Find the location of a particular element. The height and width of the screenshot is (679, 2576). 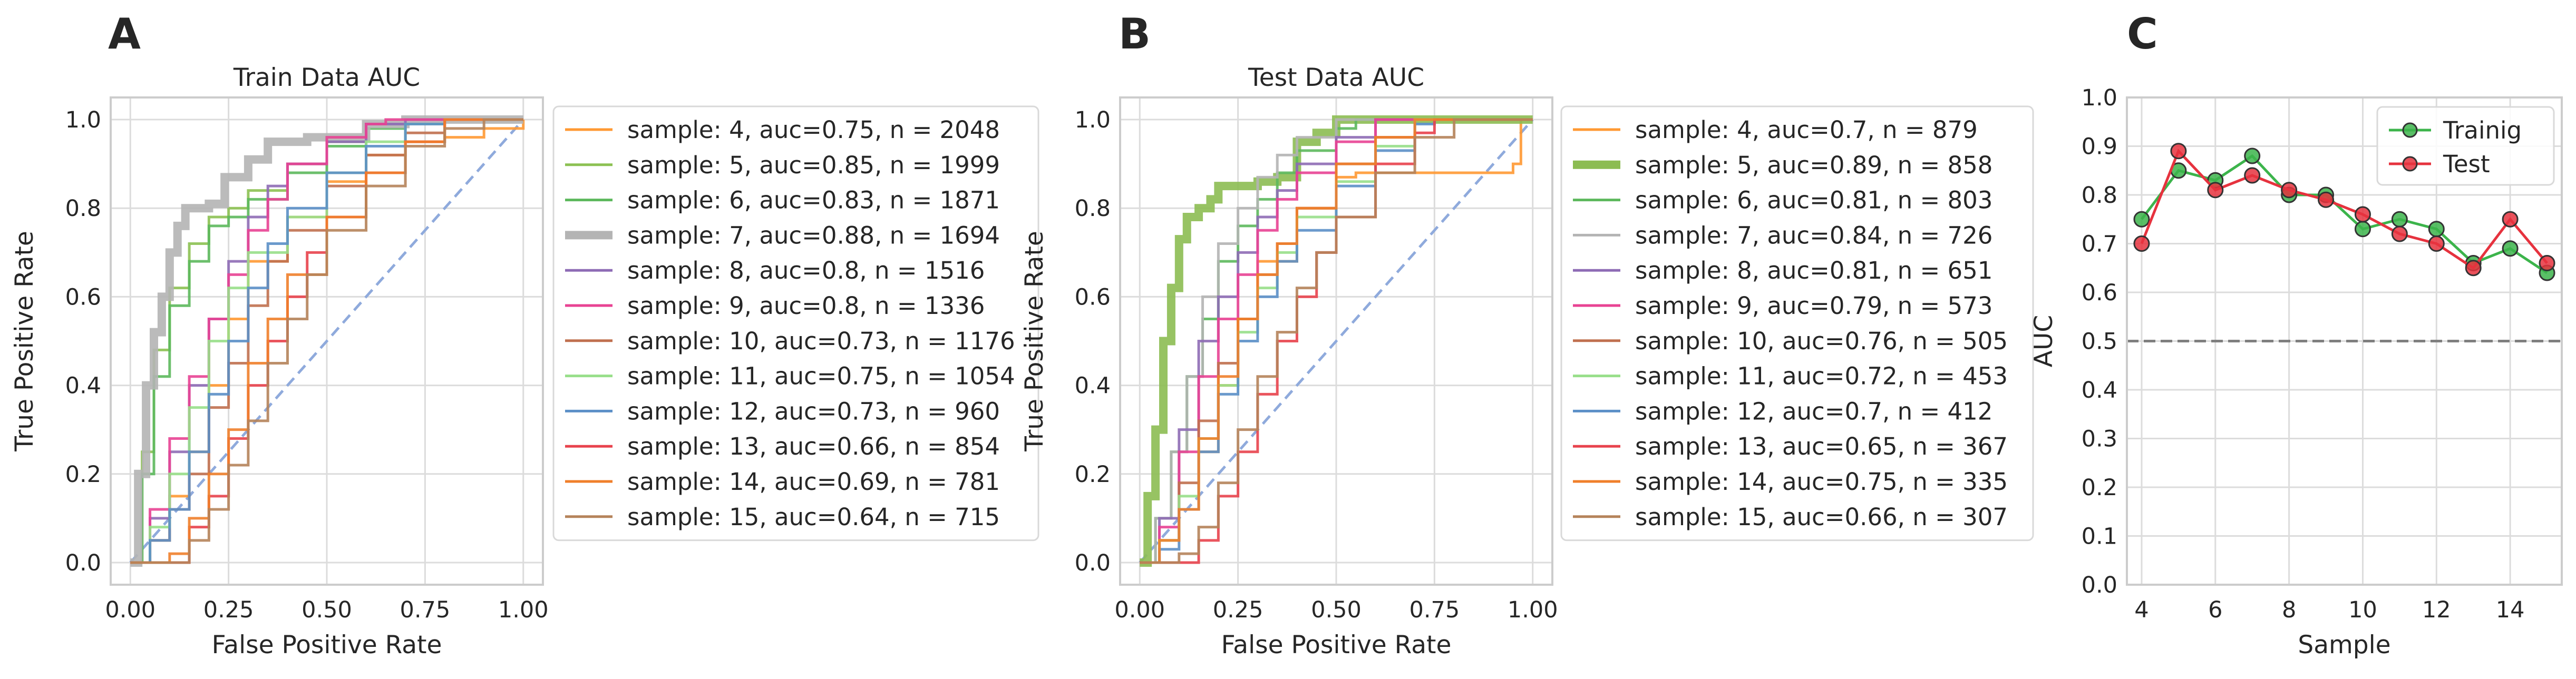

legend-label: sample: 14, auc=0.75, n = 335 is located at coordinates (1821, 482).